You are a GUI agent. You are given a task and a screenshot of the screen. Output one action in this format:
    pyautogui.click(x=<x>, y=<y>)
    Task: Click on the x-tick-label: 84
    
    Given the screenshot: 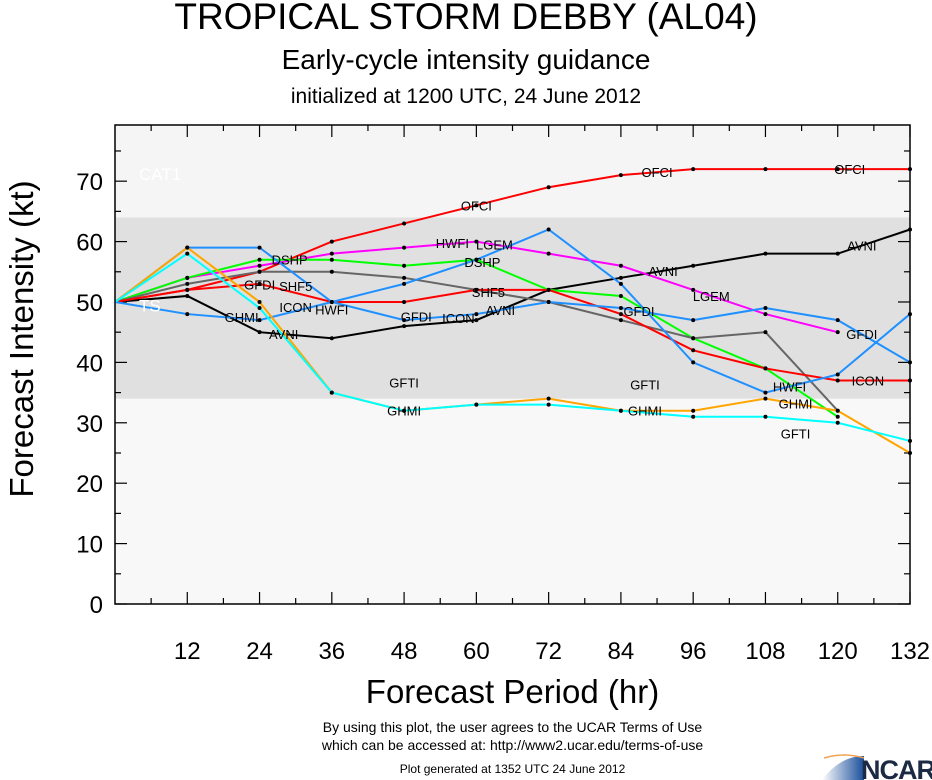 What is the action you would take?
    pyautogui.click(x=621, y=651)
    